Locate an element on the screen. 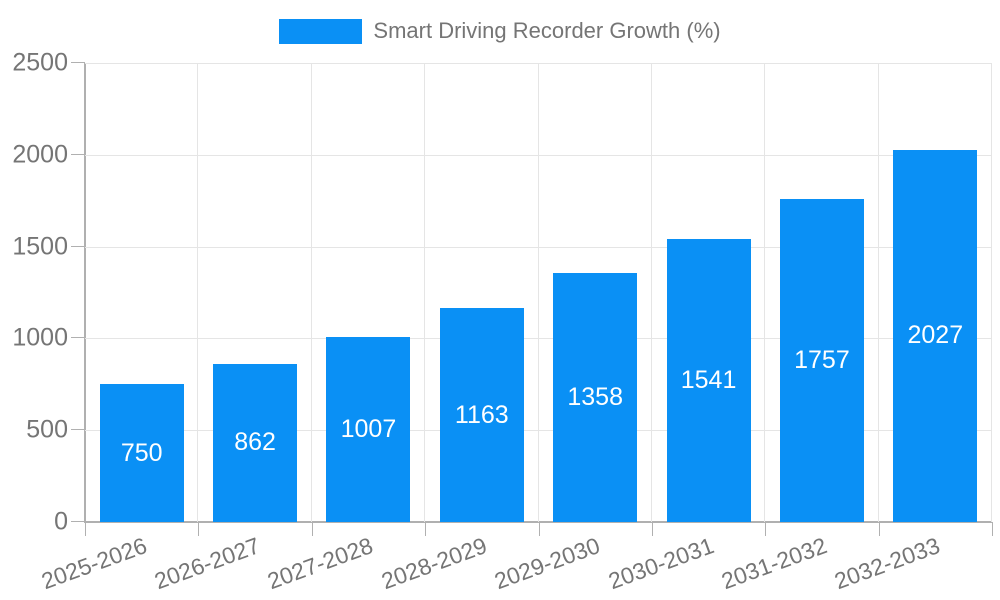  y-axis-line is located at coordinates (85, 292).